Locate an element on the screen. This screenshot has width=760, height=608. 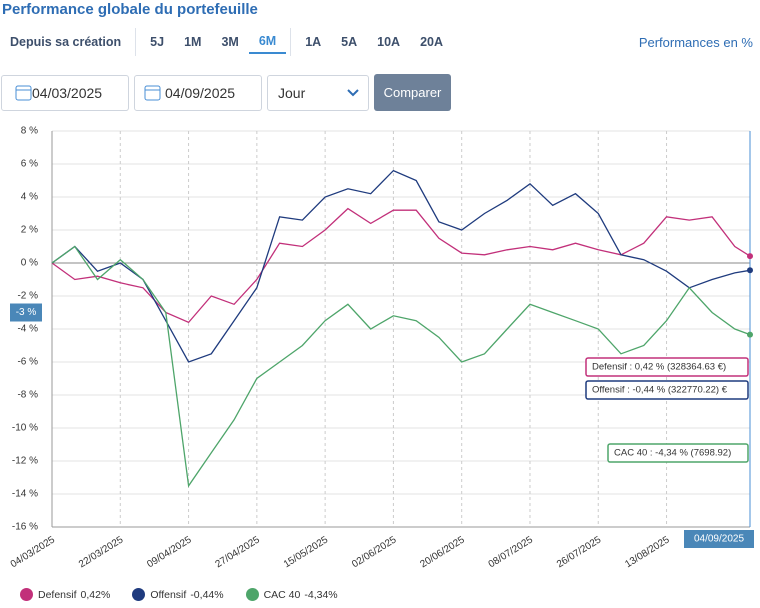
crosshair-x-badge is located at coordinates (719, 539).